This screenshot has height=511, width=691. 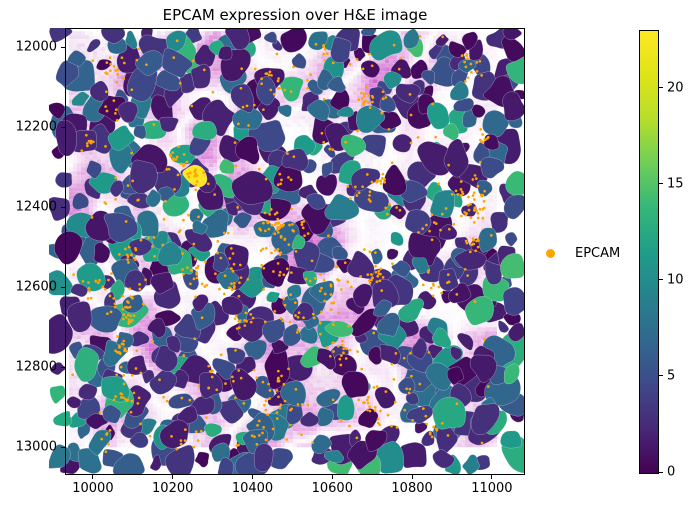 I want to click on y-tick-label: 12200, so click(x=36, y=127).